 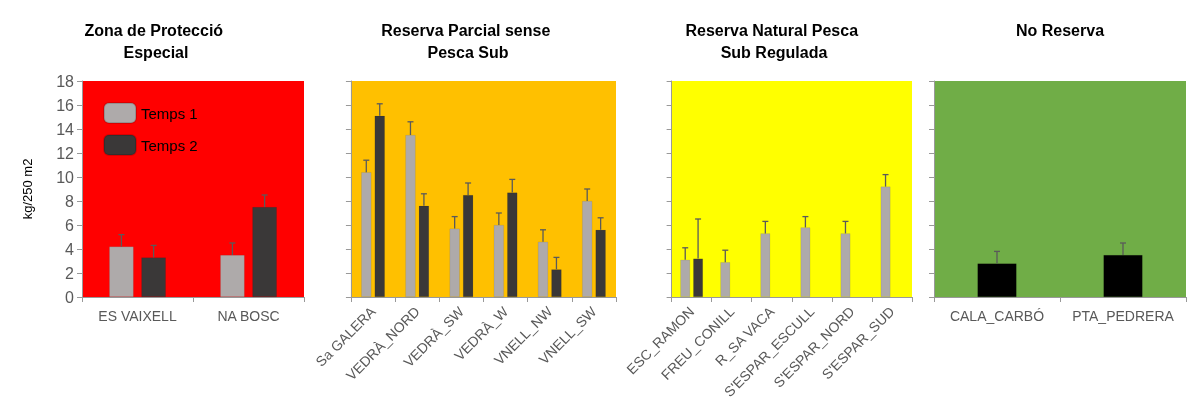 I want to click on legend-label: Temps 2, so click(x=169, y=145).